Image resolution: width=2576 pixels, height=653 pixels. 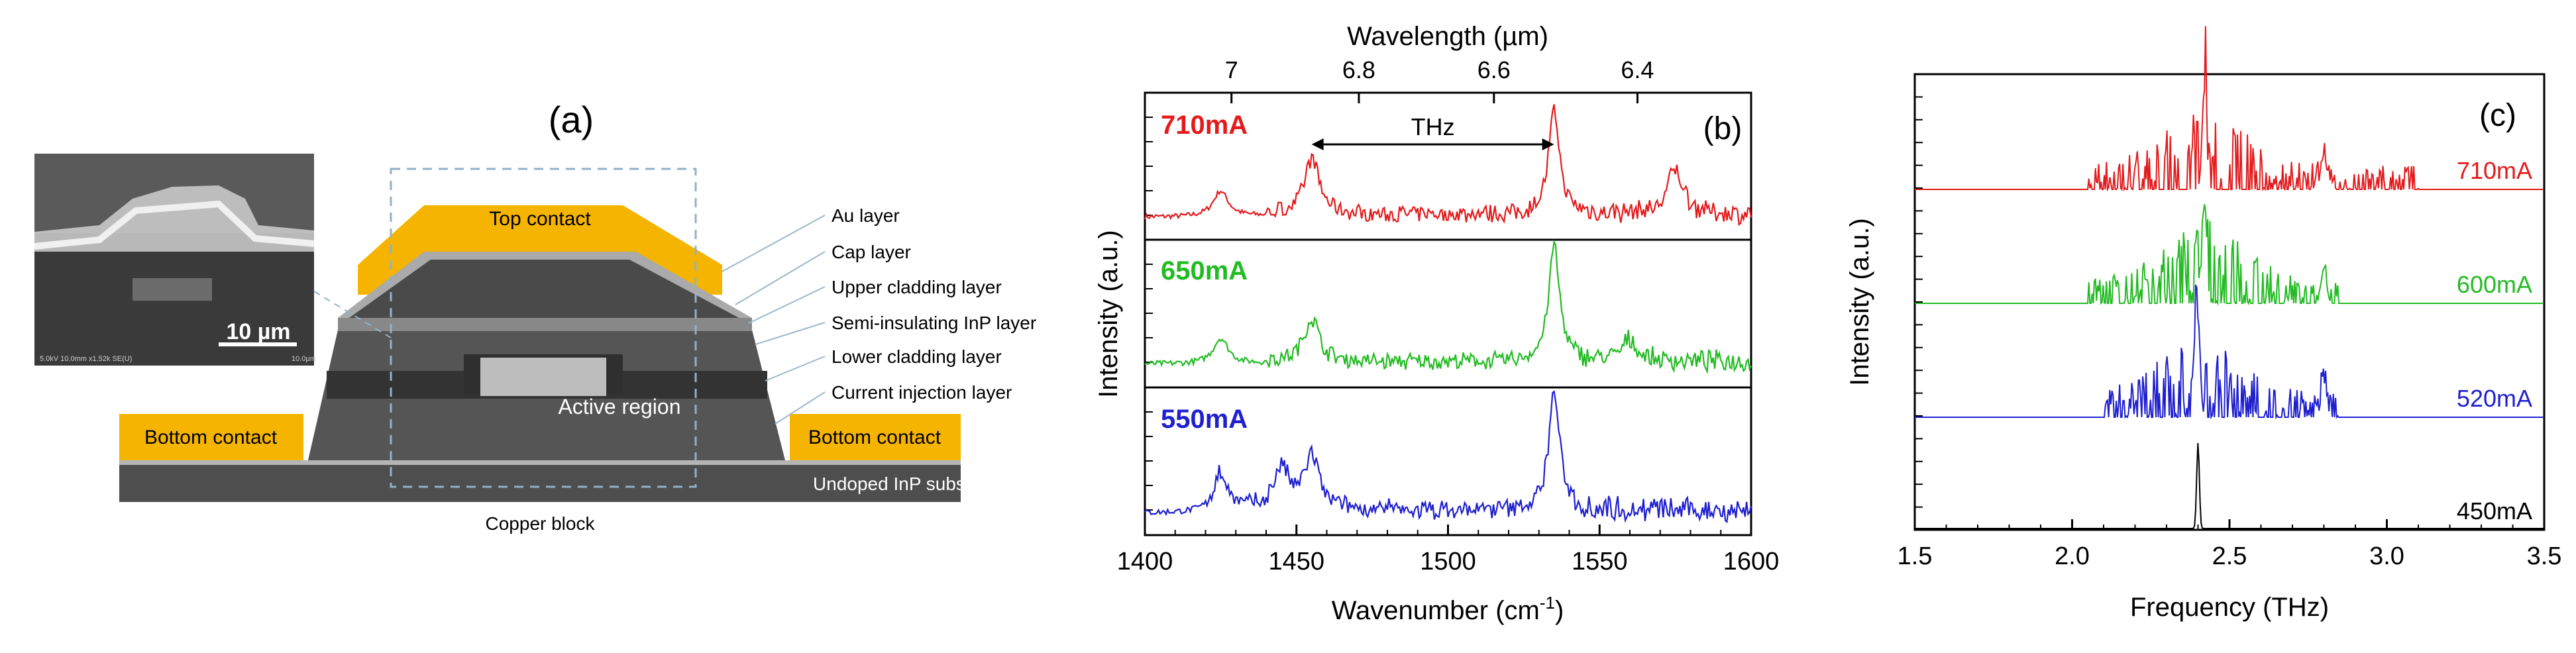 What do you see at coordinates (1433, 126) in the screenshot?
I see `chart-b-thz-label: THz` at bounding box center [1433, 126].